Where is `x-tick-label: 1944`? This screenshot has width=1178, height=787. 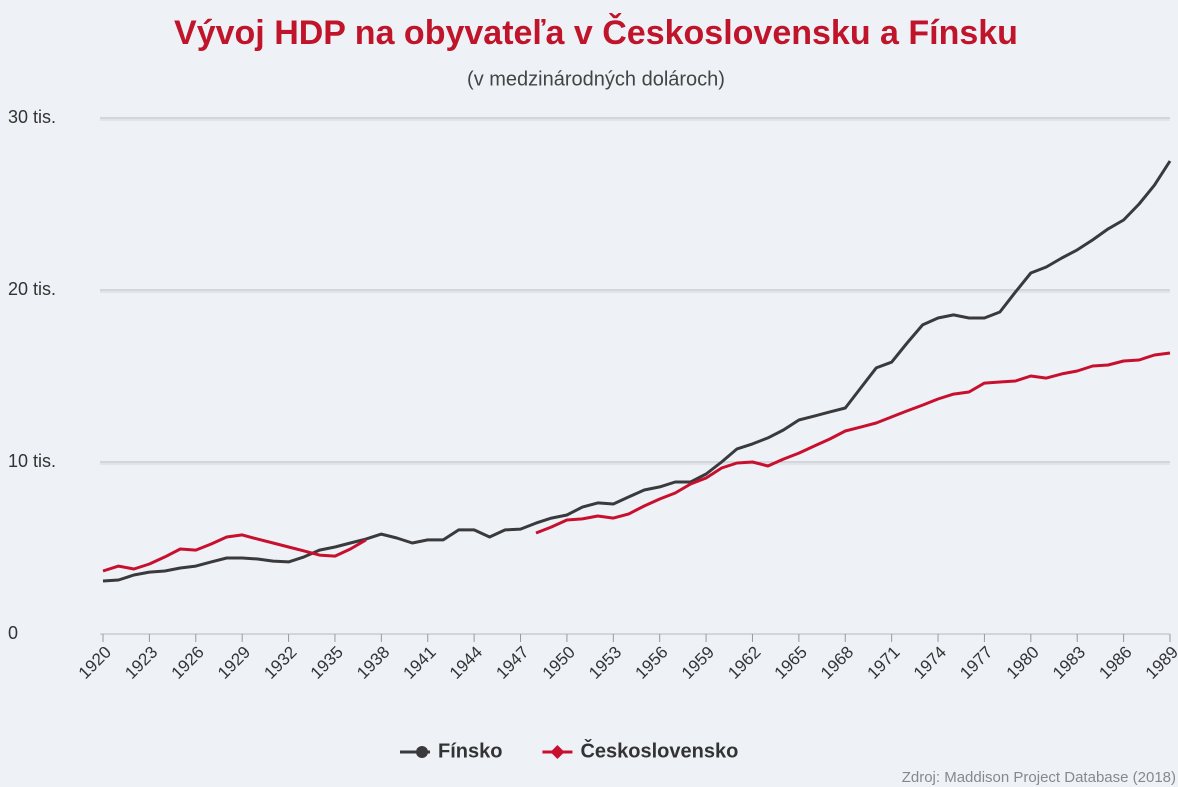 x-tick-label: 1944 is located at coordinates (466, 663).